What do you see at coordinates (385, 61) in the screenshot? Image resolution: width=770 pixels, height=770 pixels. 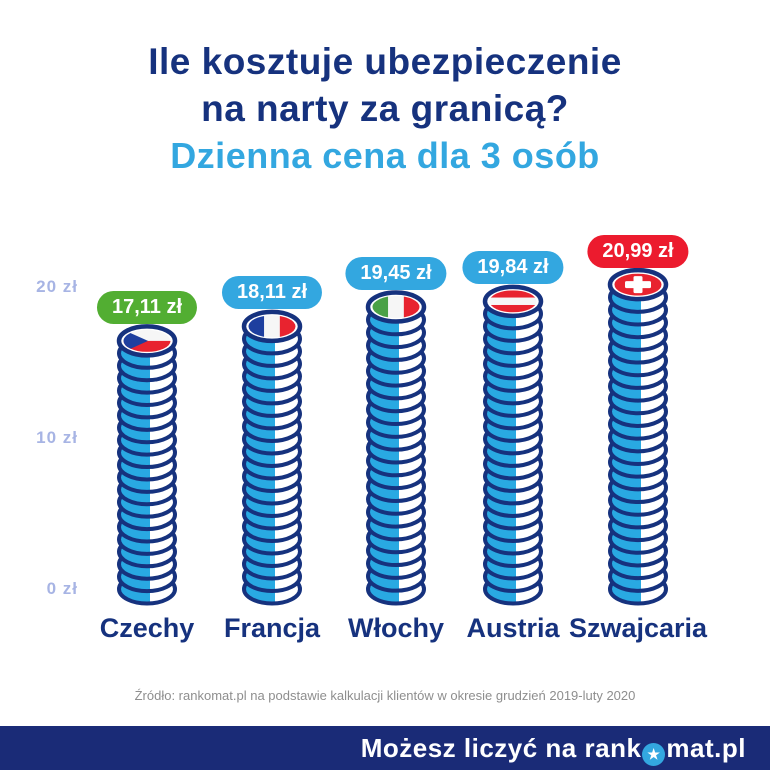 I see `title-line-1: Ile kosztuje ubezpieczenie` at bounding box center [385, 61].